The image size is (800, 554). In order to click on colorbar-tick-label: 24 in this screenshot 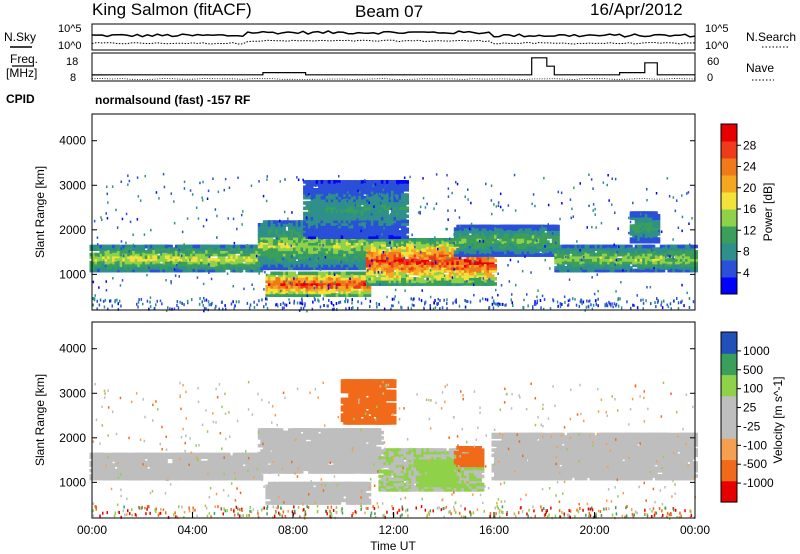, I will do `click(750, 167)`.